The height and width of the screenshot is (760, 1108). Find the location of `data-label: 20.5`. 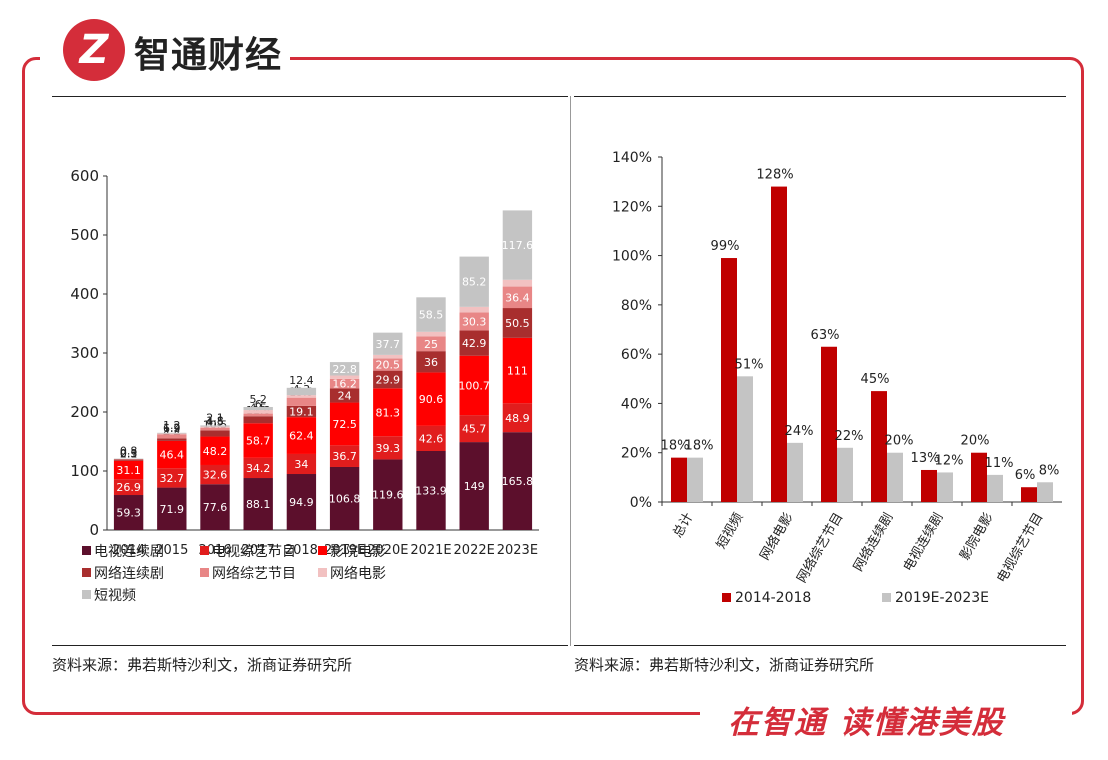

data-label: 20.5 is located at coordinates (388, 365).